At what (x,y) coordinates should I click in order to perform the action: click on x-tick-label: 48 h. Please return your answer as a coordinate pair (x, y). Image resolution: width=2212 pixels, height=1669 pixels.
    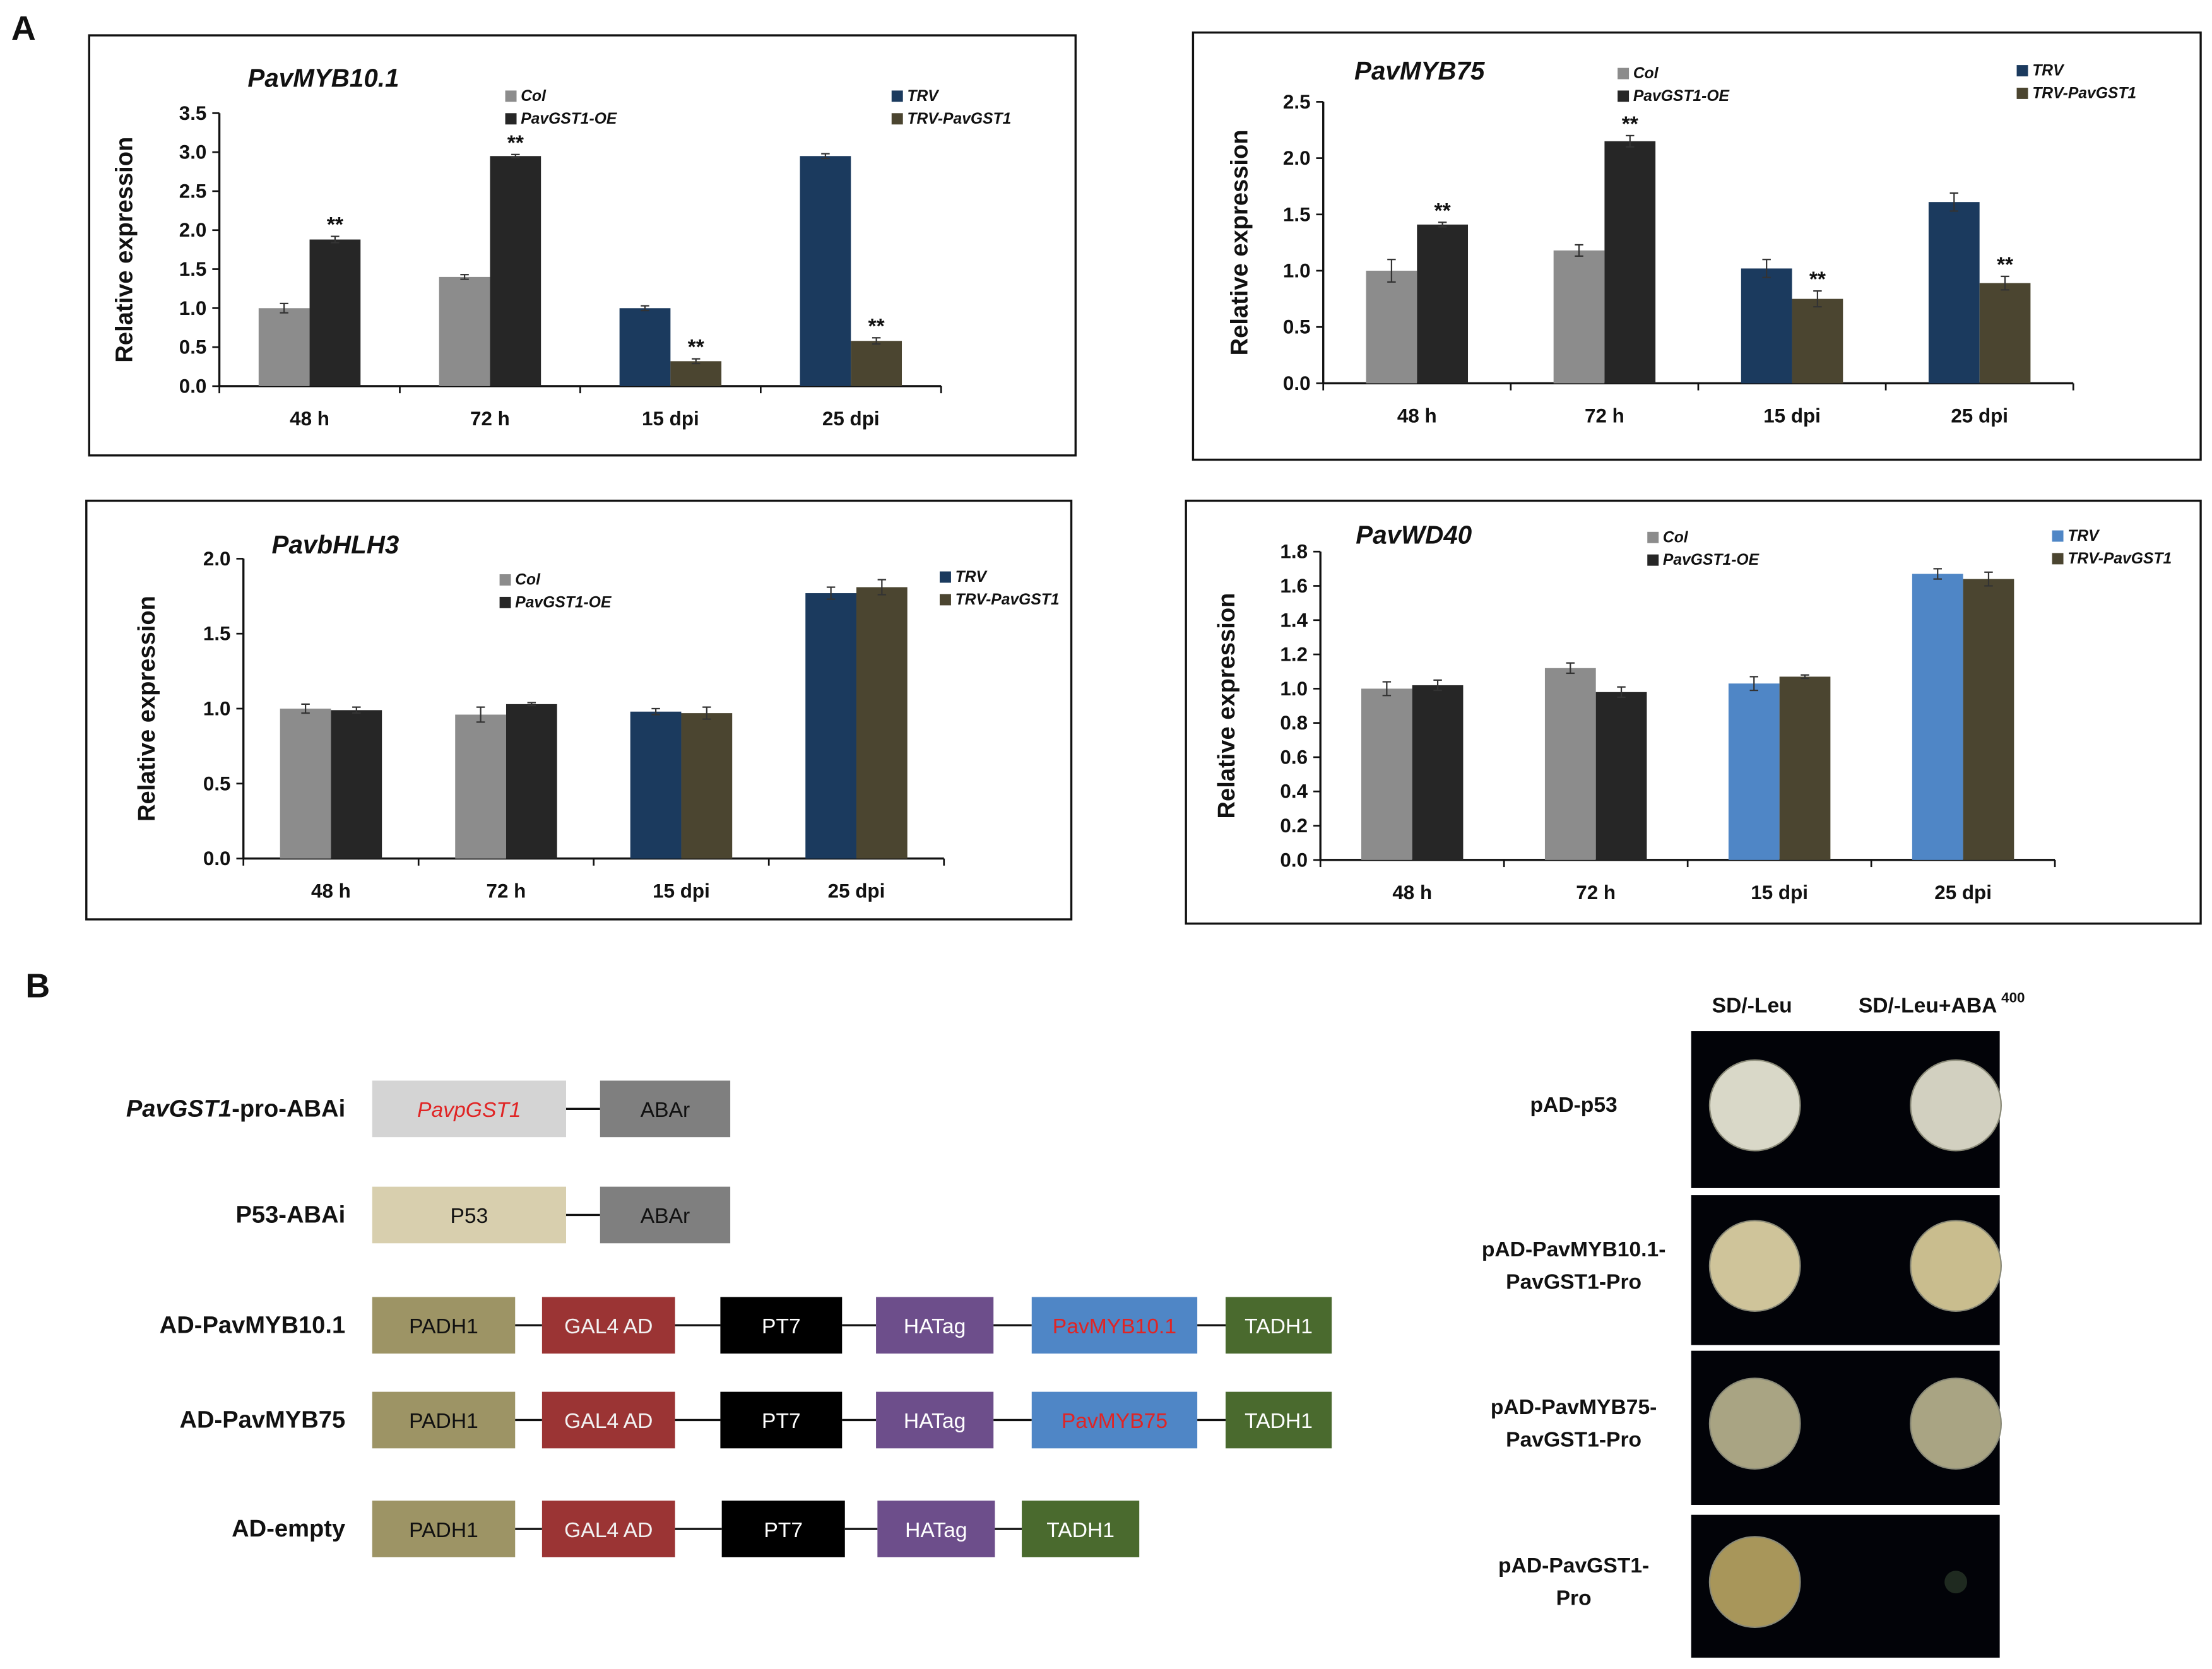
    Looking at the image, I should click on (309, 419).